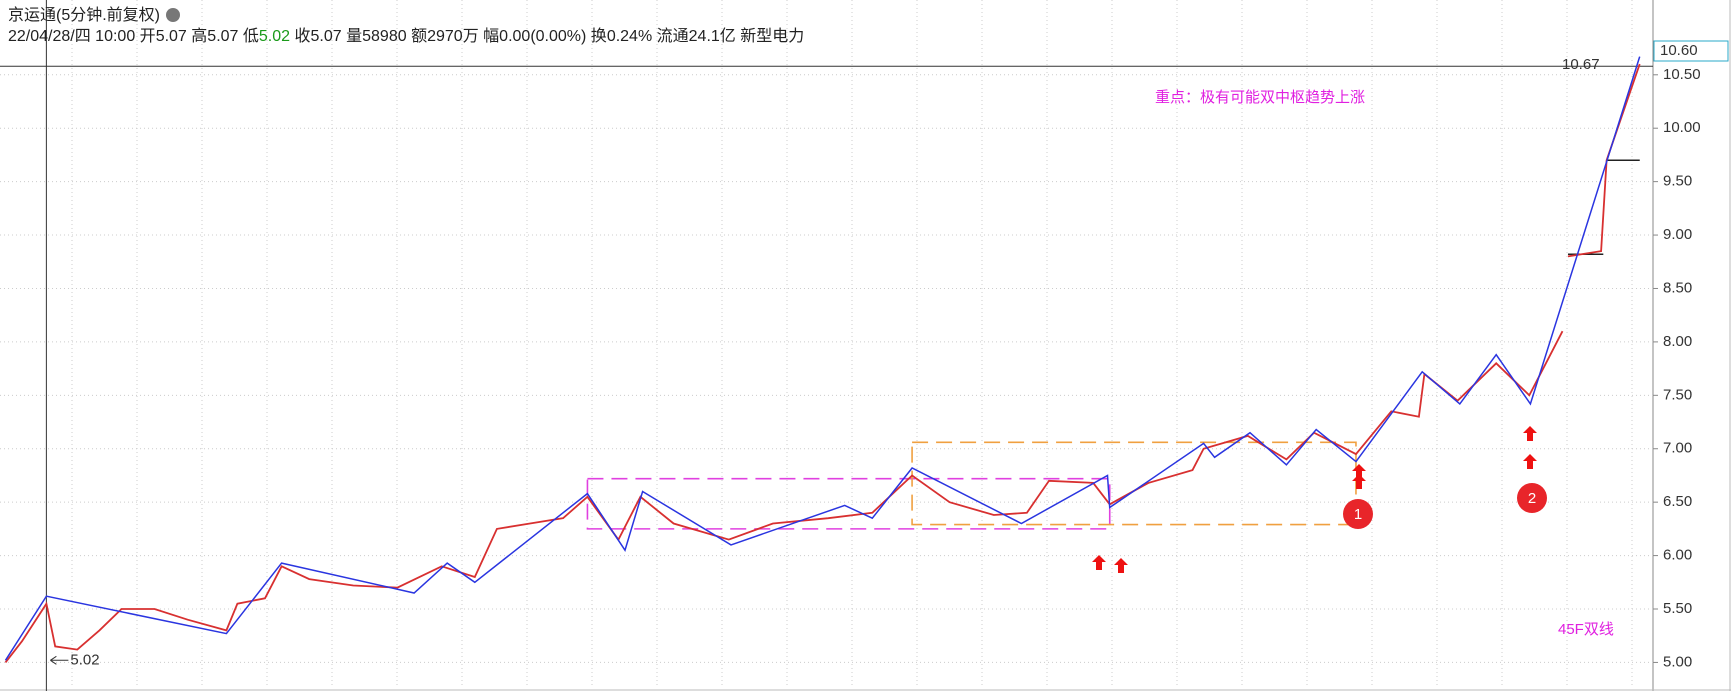 Image resolution: width=1731 pixels, height=691 pixels. I want to click on field-value: 5.02, so click(274, 36).